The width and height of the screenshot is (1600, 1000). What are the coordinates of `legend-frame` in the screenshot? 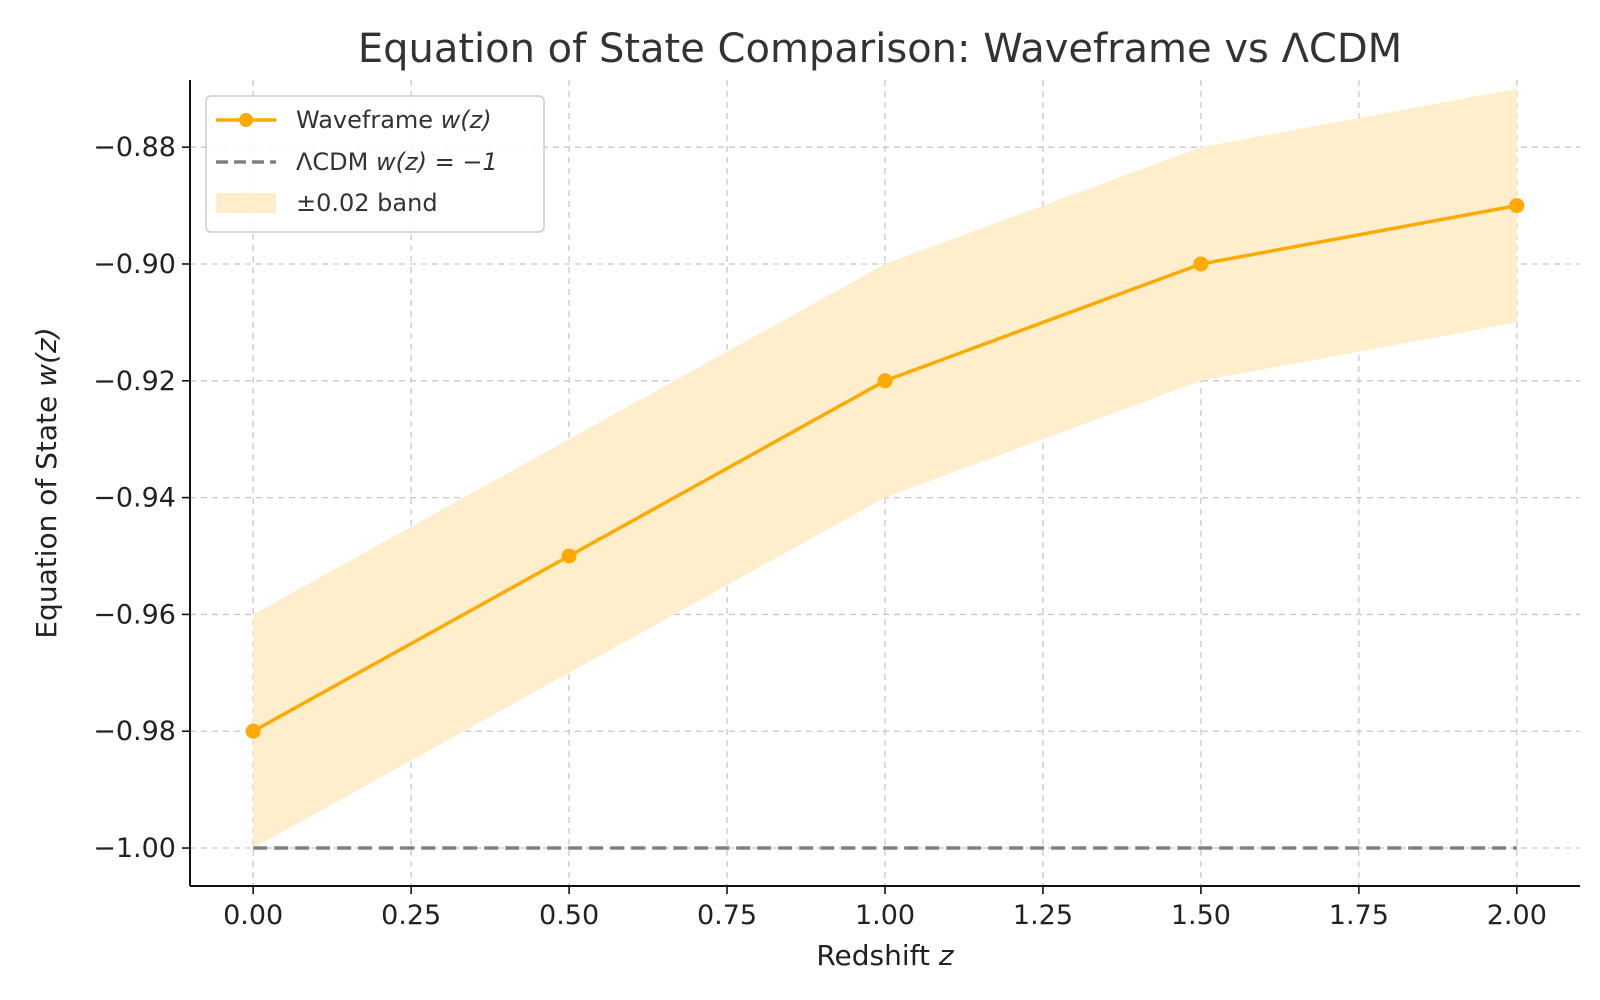 It's located at (375, 164).